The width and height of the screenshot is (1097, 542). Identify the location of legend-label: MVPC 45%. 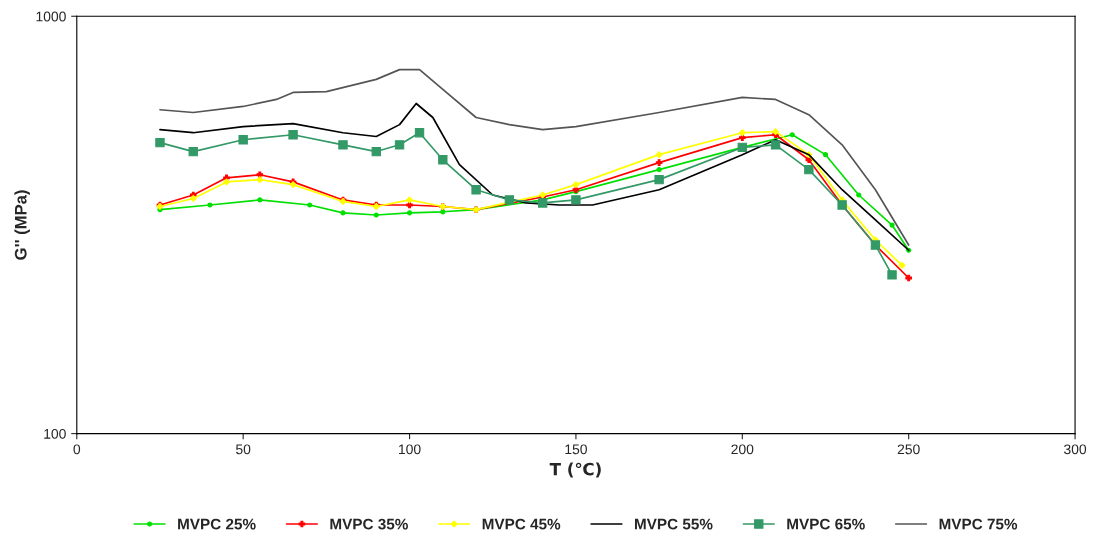
(521, 524).